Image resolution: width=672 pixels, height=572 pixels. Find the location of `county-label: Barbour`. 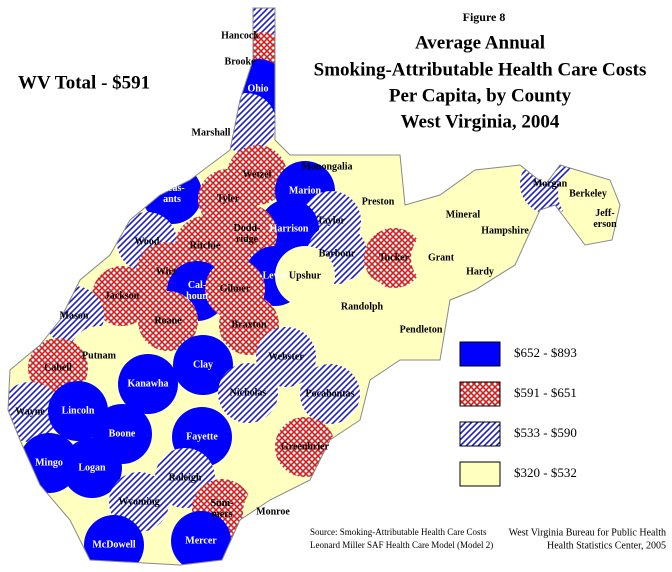

county-label: Barbour is located at coordinates (337, 253).